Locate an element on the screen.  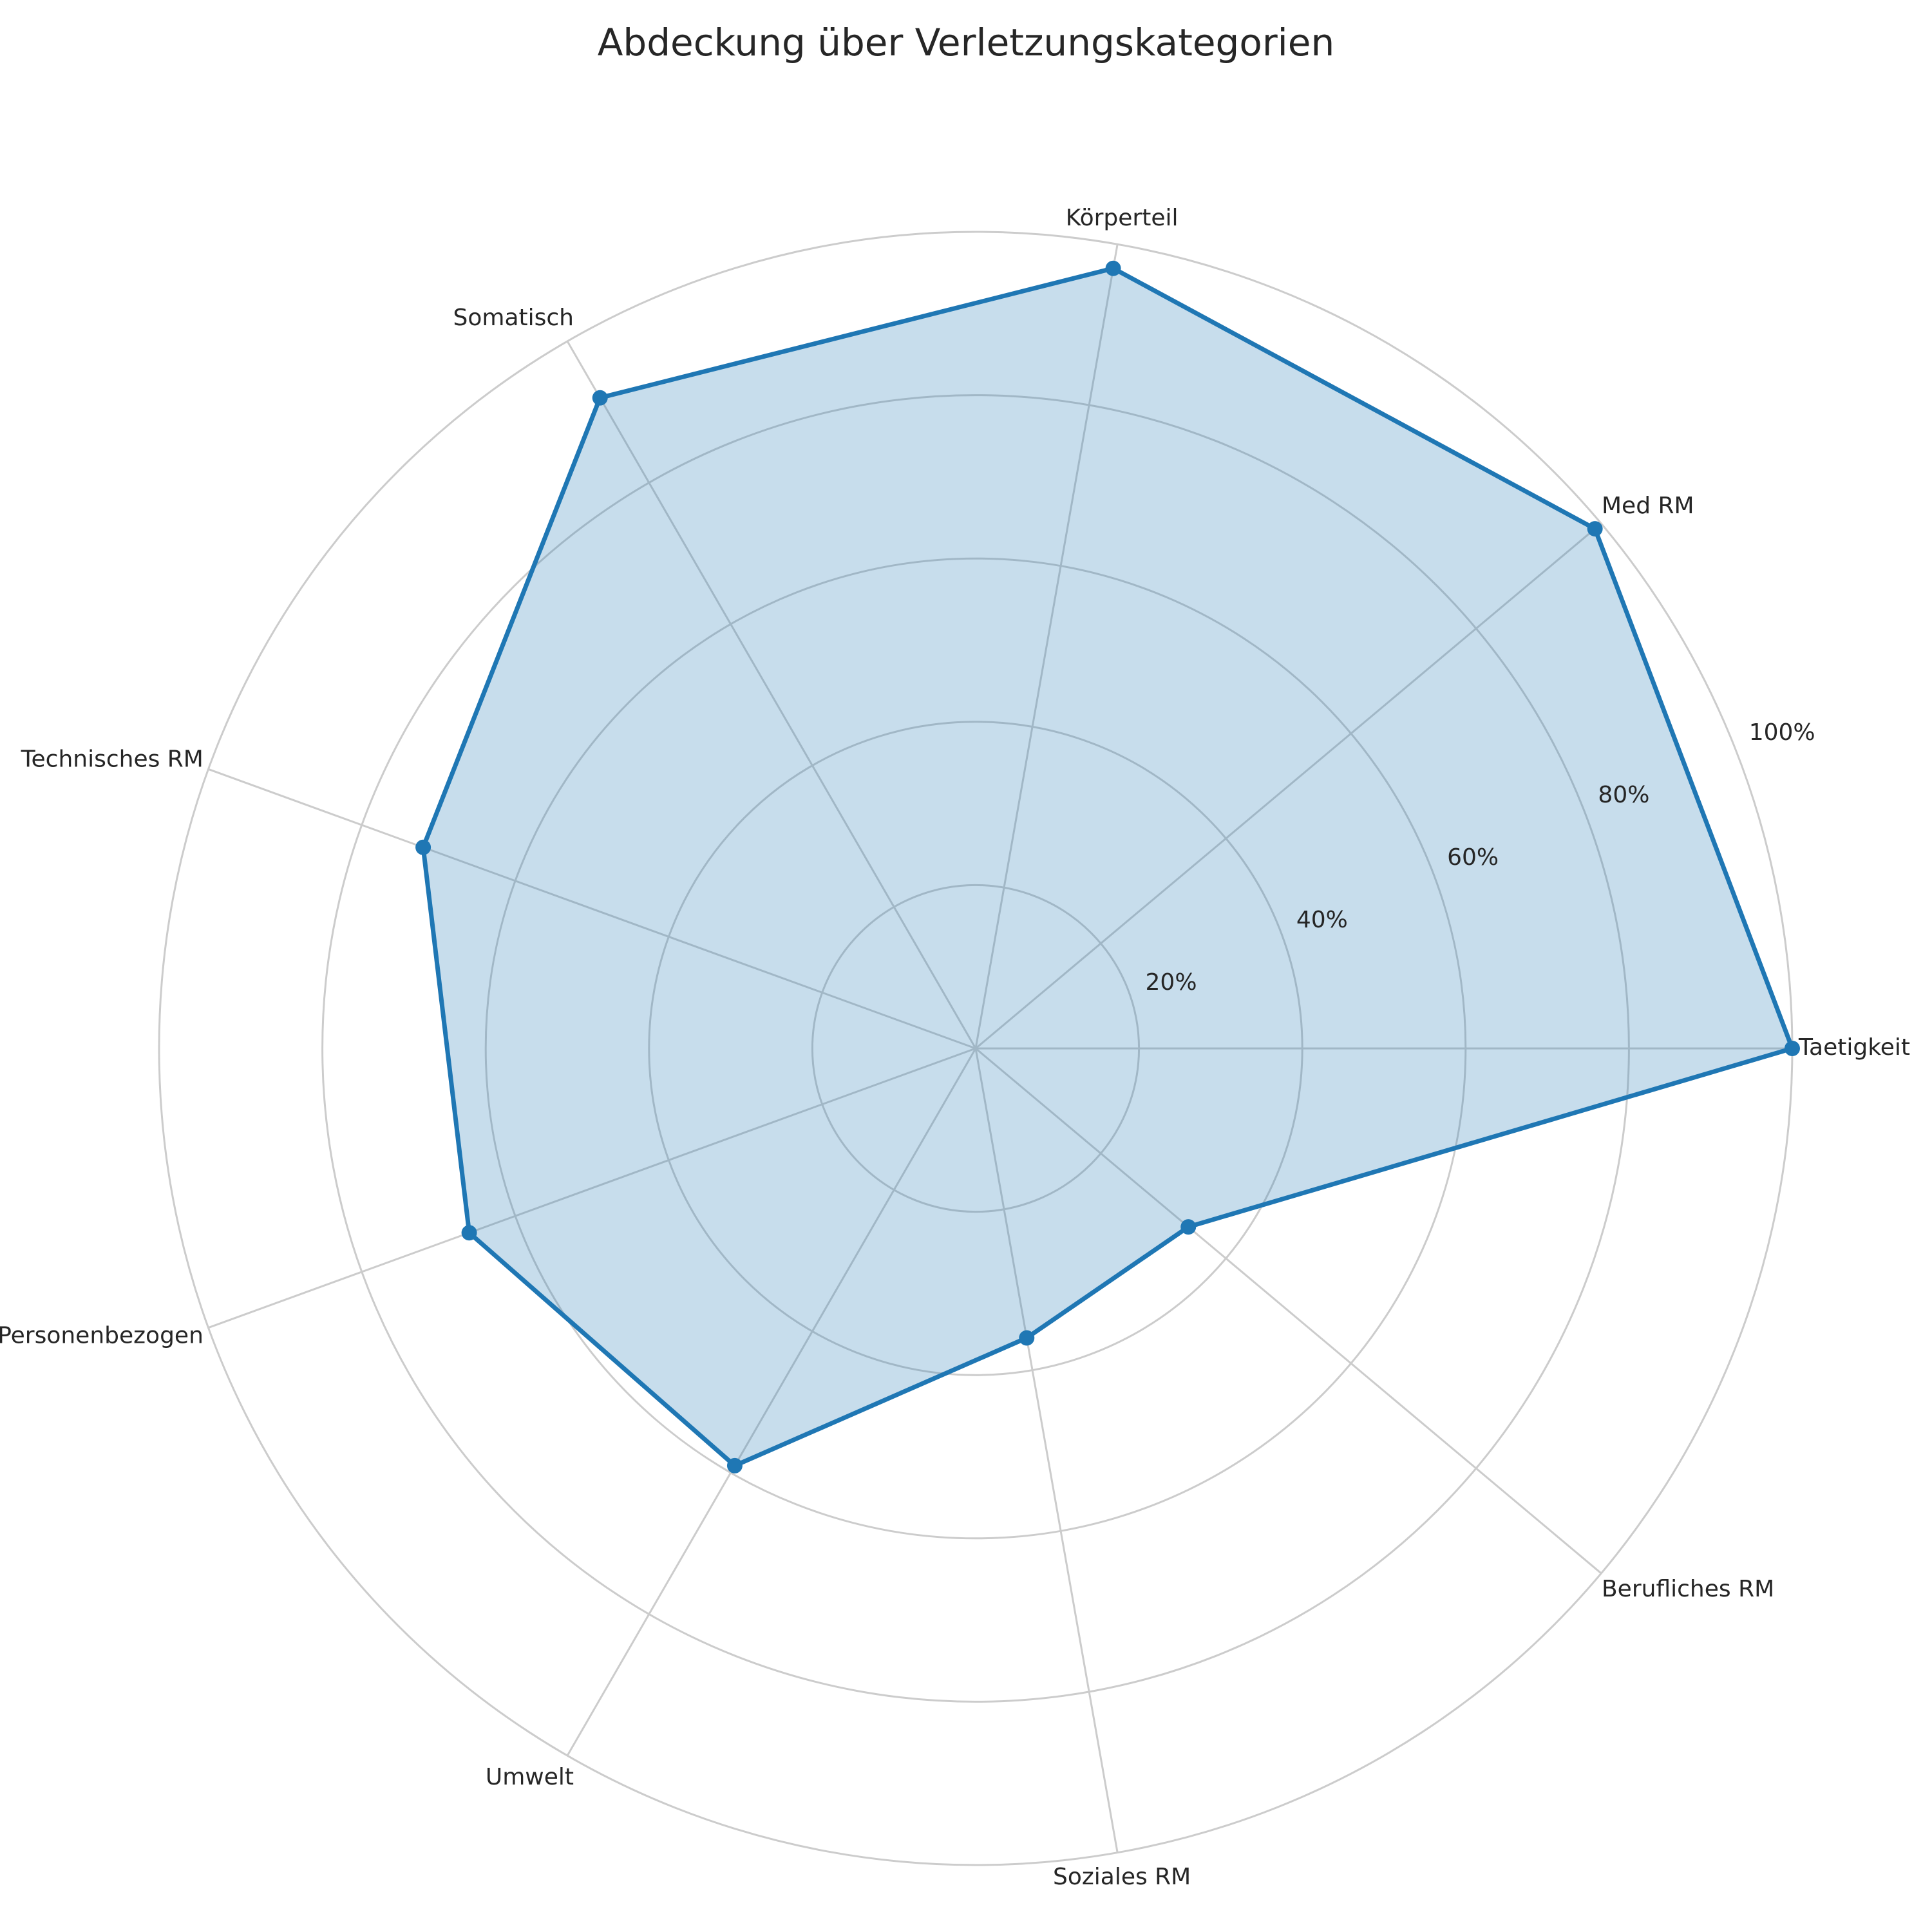
tick-label-60: 60% is located at coordinates (1473, 857).